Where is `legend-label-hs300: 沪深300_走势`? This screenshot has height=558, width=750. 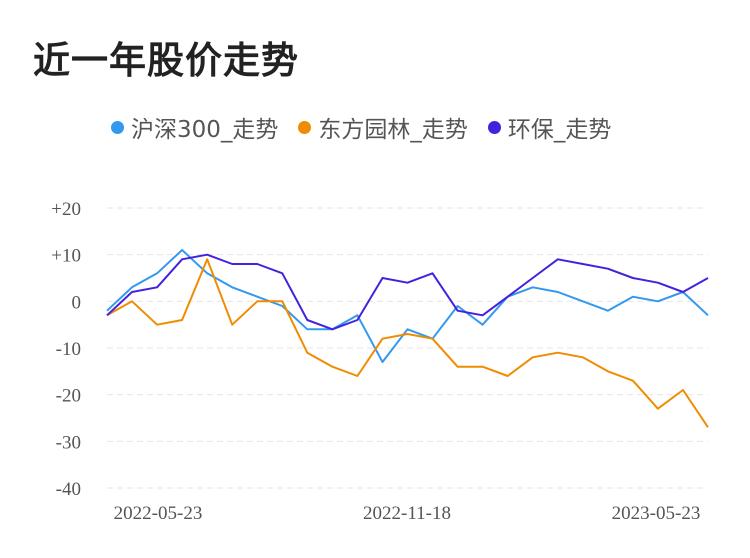
legend-label-hs300: 沪深300_走势 is located at coordinates (205, 130).